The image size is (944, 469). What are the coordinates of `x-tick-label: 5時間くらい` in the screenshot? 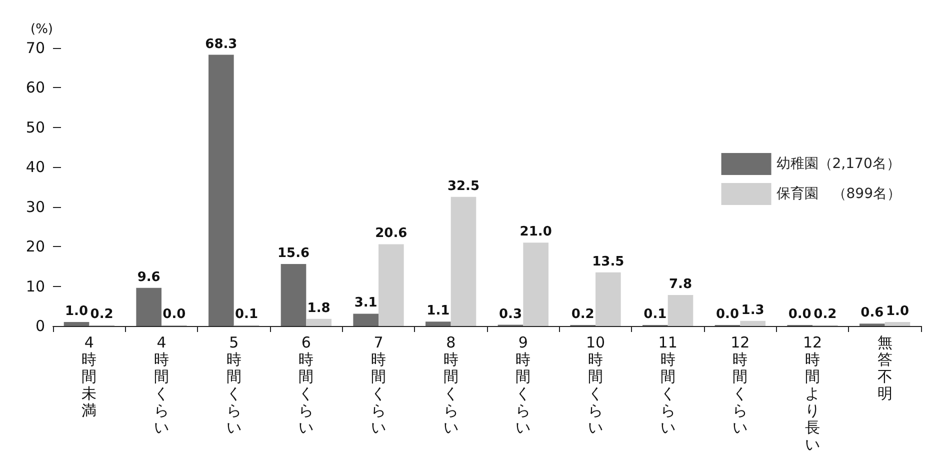 It's located at (234, 385).